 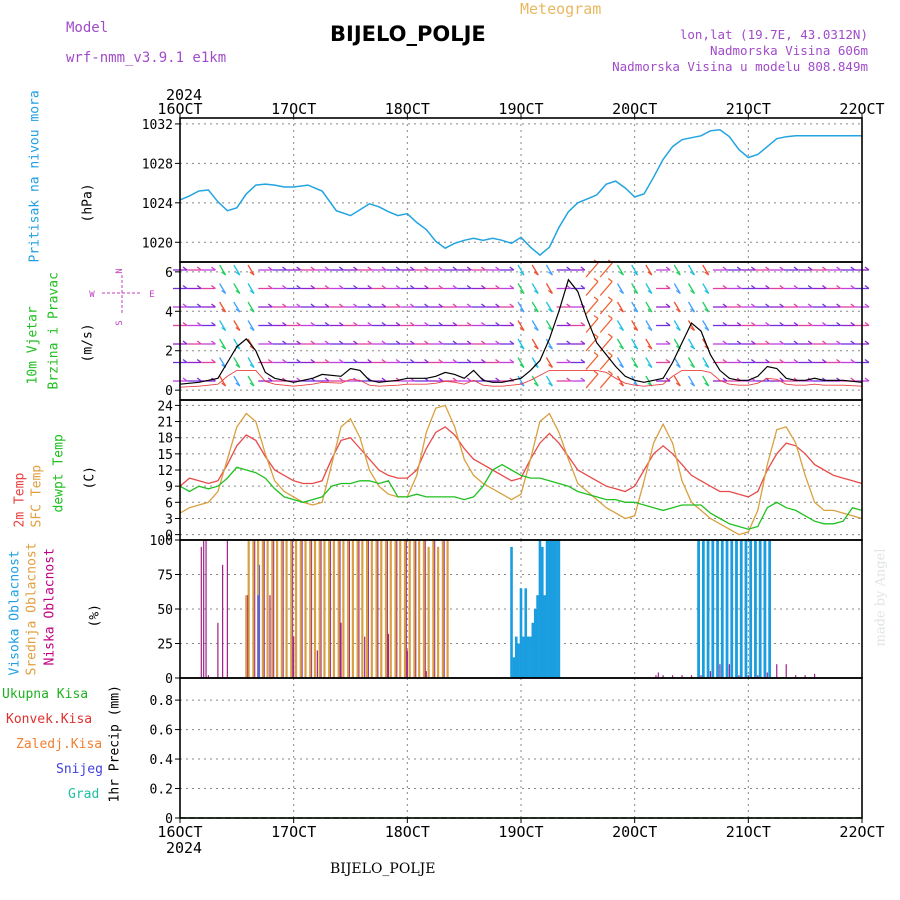 I want to click on precip-tick-label: 0.6, so click(x=161, y=731).